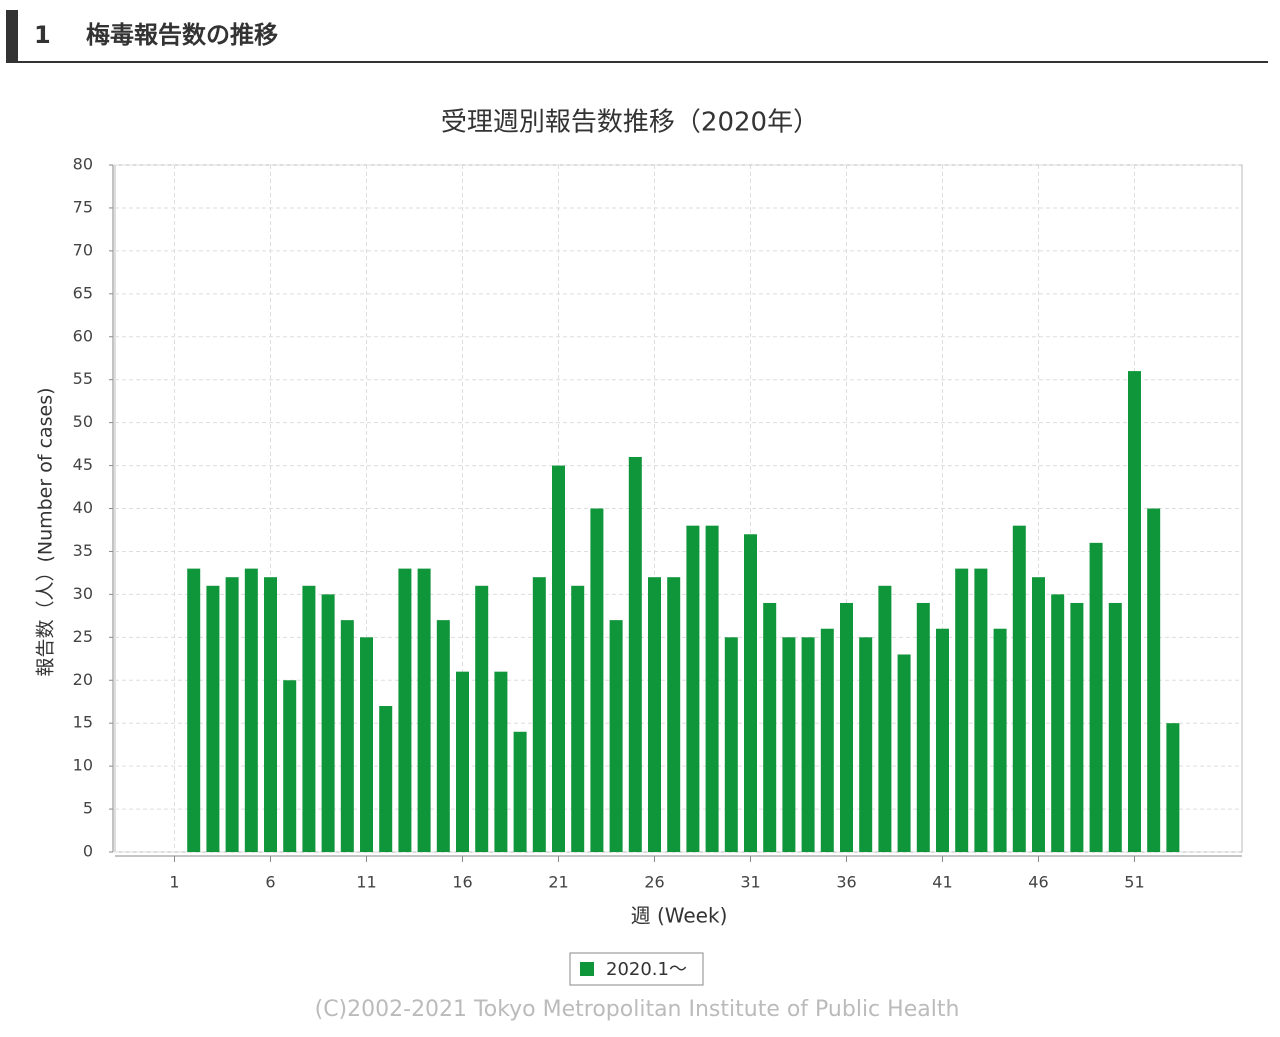 The height and width of the screenshot is (1037, 1280). What do you see at coordinates (46, 531) in the screenshot?
I see `y-axis-label: 報告数（人）(Number of cases)` at bounding box center [46, 531].